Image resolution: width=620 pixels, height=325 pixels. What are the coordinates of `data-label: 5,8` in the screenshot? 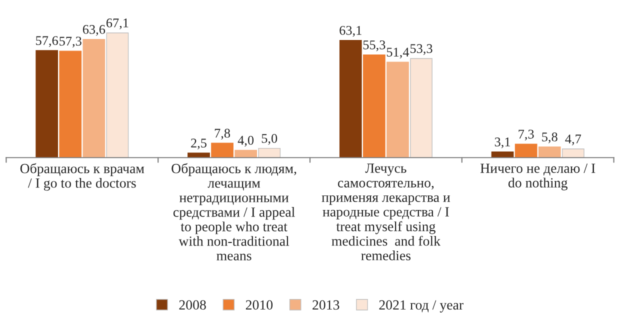 It's located at (550, 138).